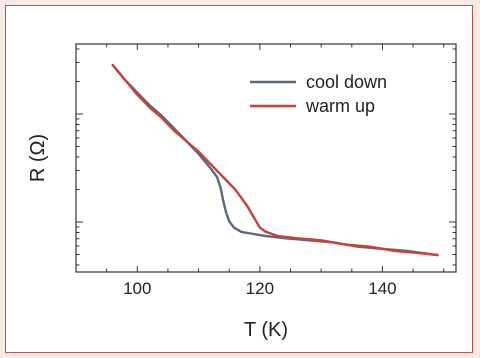  What do you see at coordinates (318, 94) in the screenshot?
I see `legend: cool down warm up` at bounding box center [318, 94].